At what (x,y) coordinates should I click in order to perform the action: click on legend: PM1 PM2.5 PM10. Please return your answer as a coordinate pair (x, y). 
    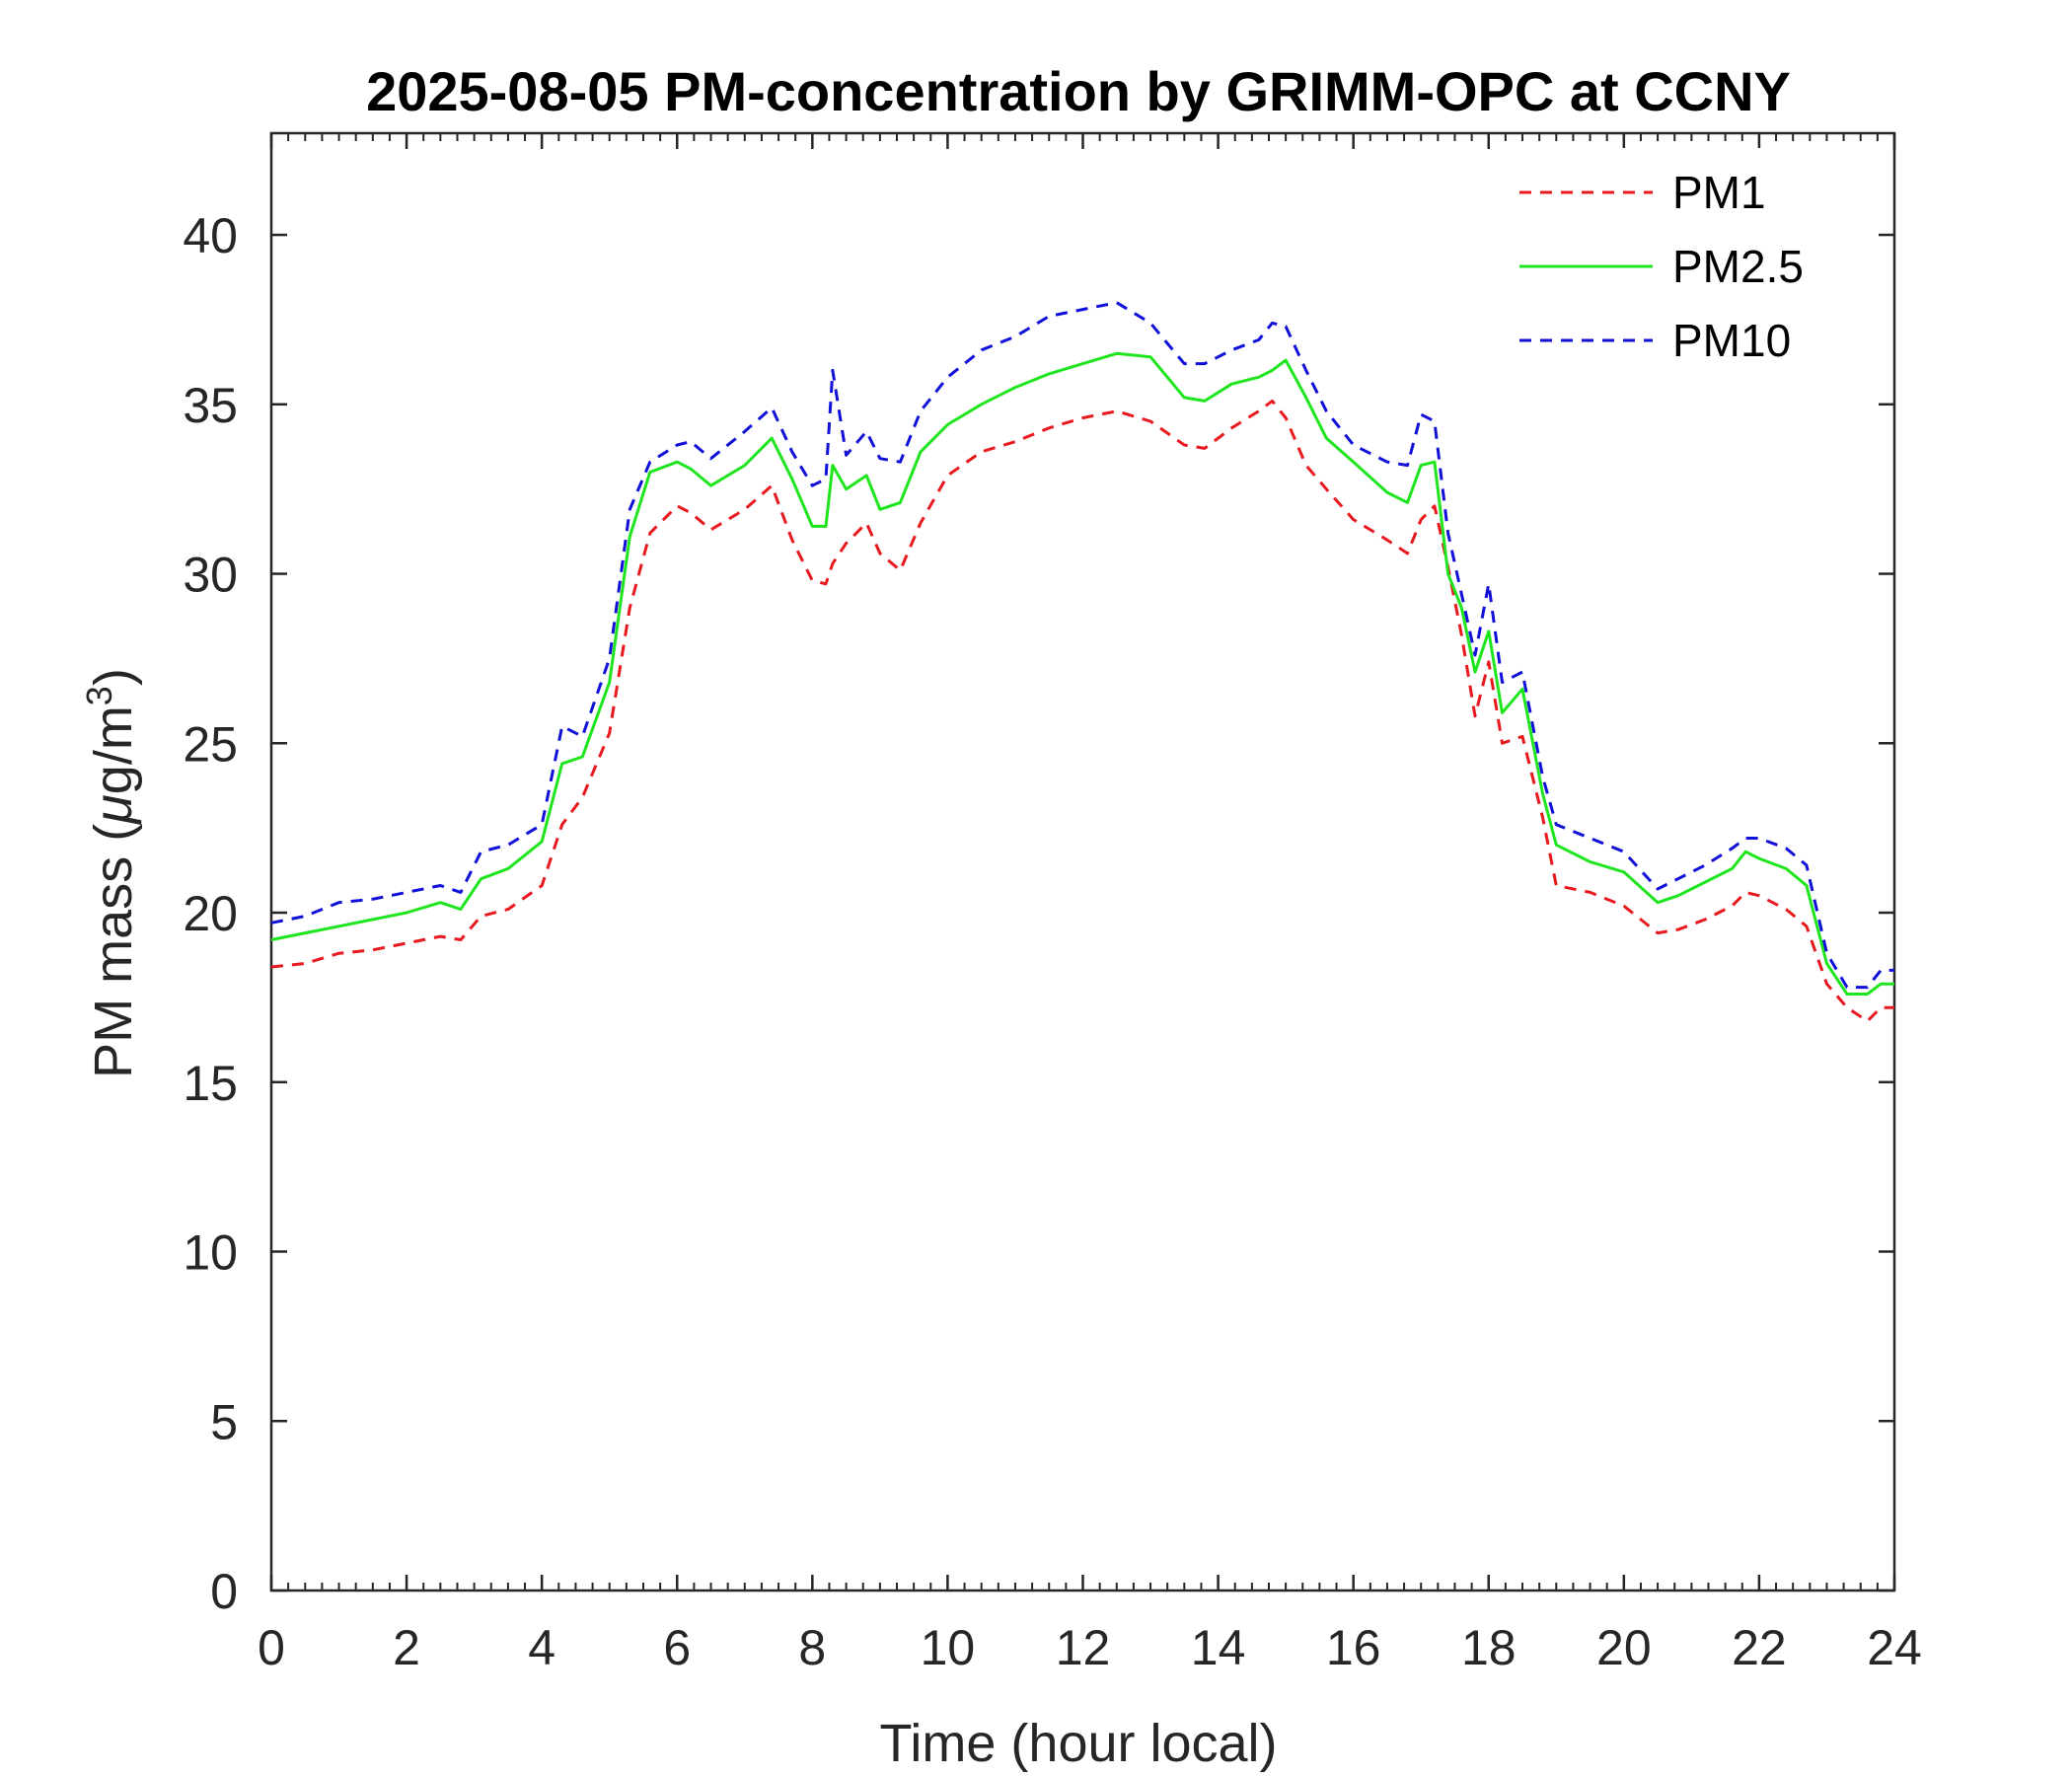
    Looking at the image, I should click on (1688, 269).